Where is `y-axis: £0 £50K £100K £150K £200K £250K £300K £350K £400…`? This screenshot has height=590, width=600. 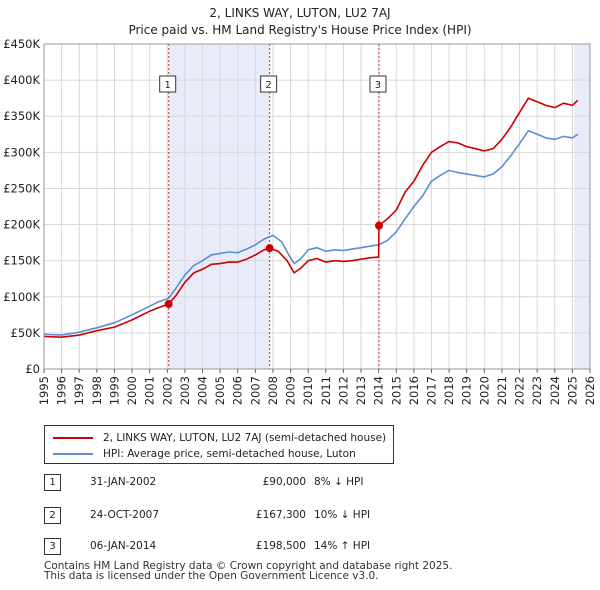 y-axis: £0 £50K £100K £150K £200K £250K £300K £350K £400… is located at coordinates (21, 206).